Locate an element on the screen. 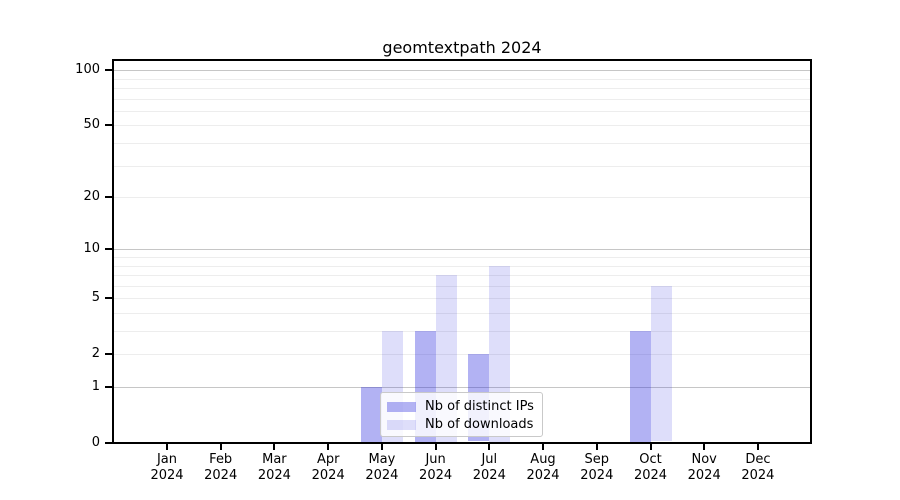 Image resolution: width=900 pixels, height=500 pixels. x-tick-label: Oct 2024 is located at coordinates (651, 468).